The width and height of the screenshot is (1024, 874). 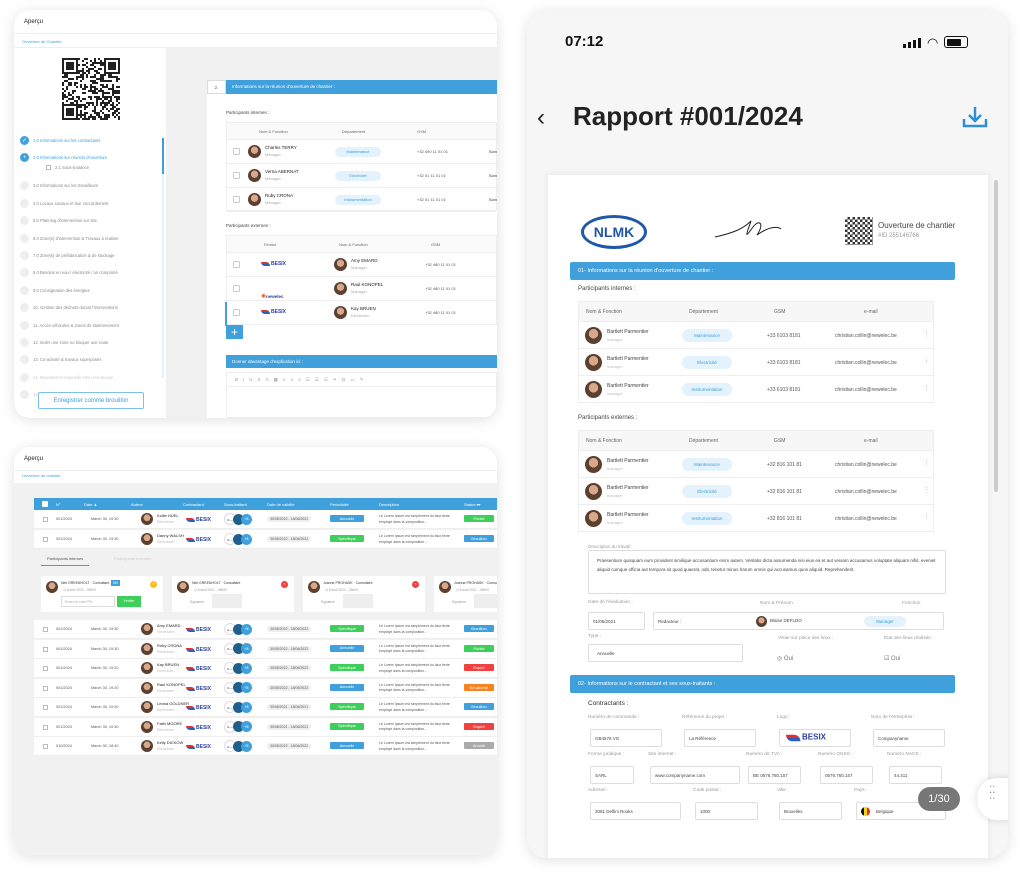 I want to click on toolbar-button: ▭, so click(x=352, y=379).